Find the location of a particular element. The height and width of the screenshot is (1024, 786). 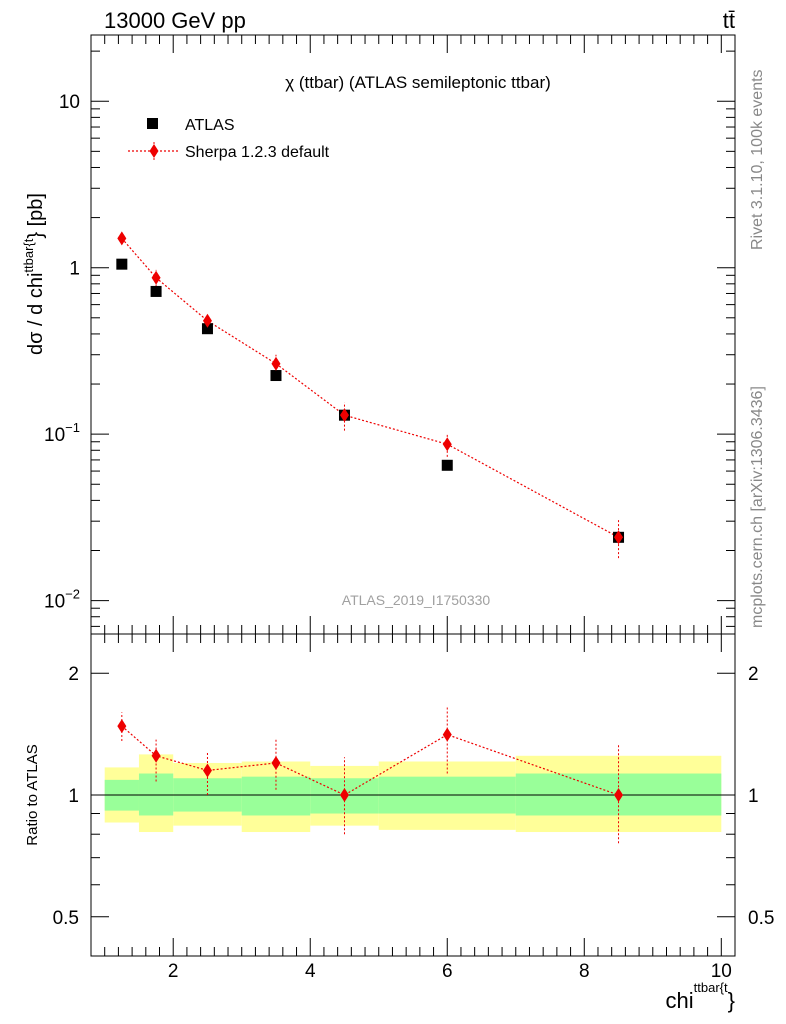

mcplots-source-label: mcplots.cern.ch [arXiv:1306.3436] is located at coordinates (757, 507).